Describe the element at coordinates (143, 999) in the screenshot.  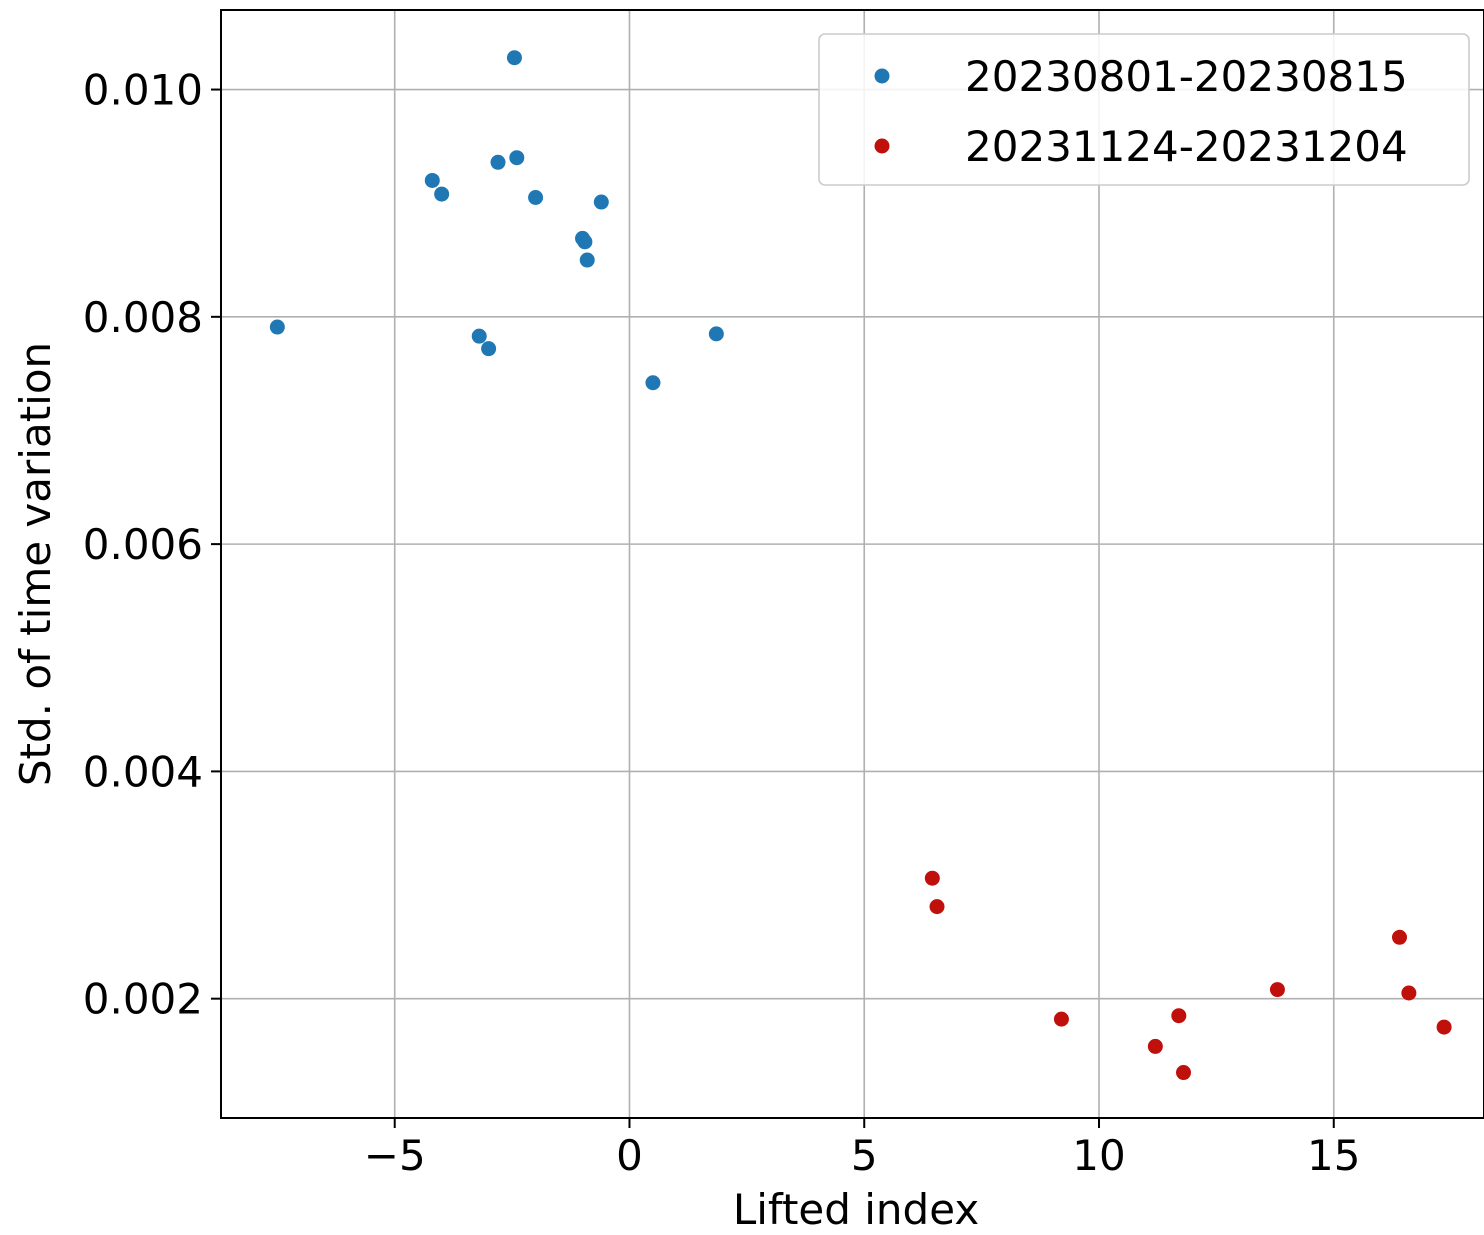
I see `y-tick-label: 0.002` at that location.